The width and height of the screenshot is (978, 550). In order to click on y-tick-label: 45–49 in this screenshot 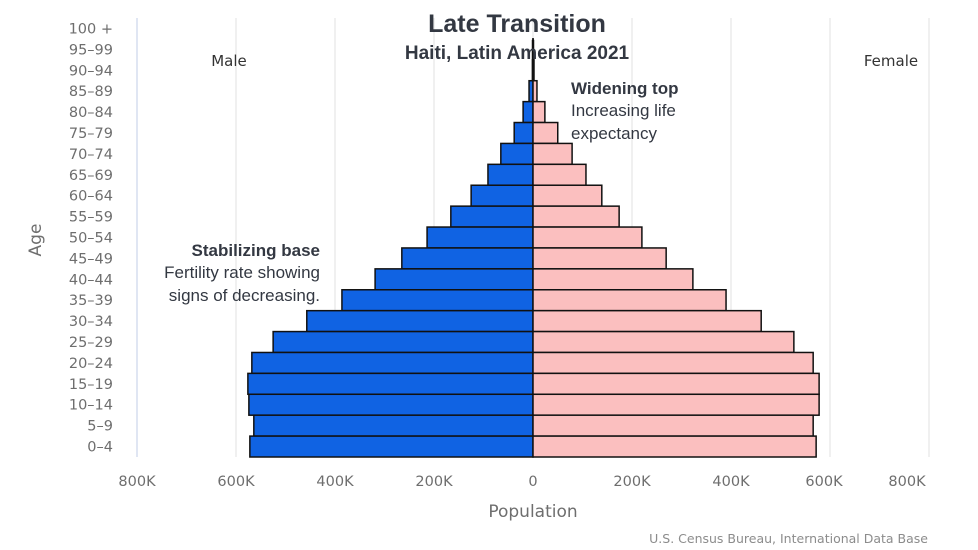, I will do `click(91, 259)`.